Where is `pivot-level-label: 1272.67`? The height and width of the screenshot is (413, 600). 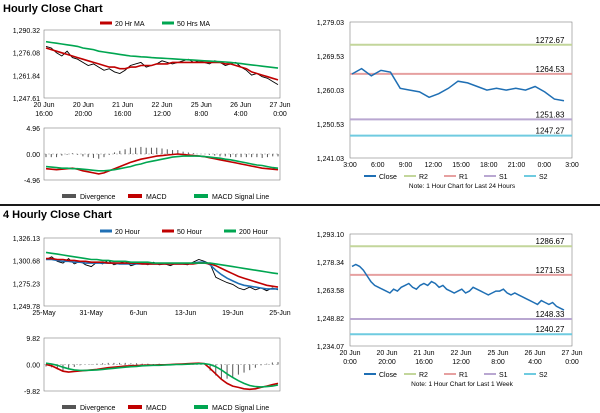 pivot-level-label: 1272.67 is located at coordinates (550, 40).